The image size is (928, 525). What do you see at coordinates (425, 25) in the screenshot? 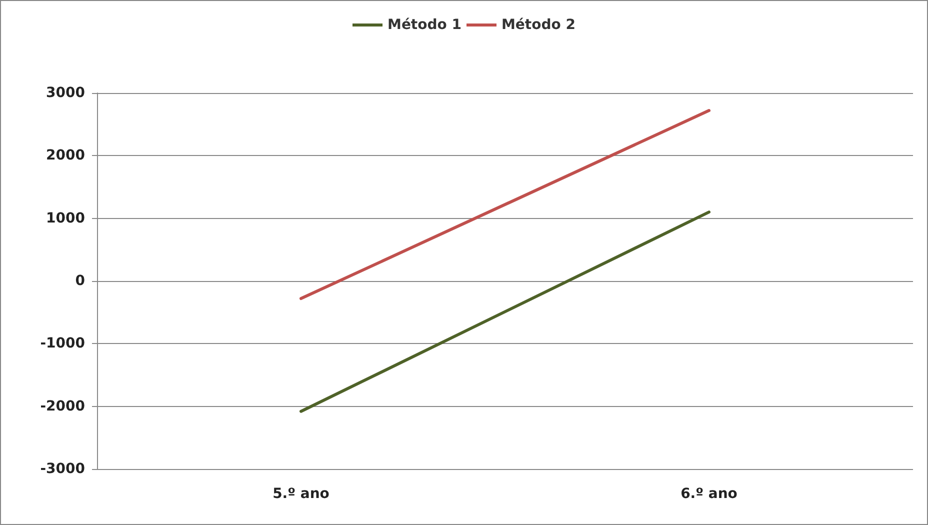
I see `legend-label: Método 1` at bounding box center [425, 25].